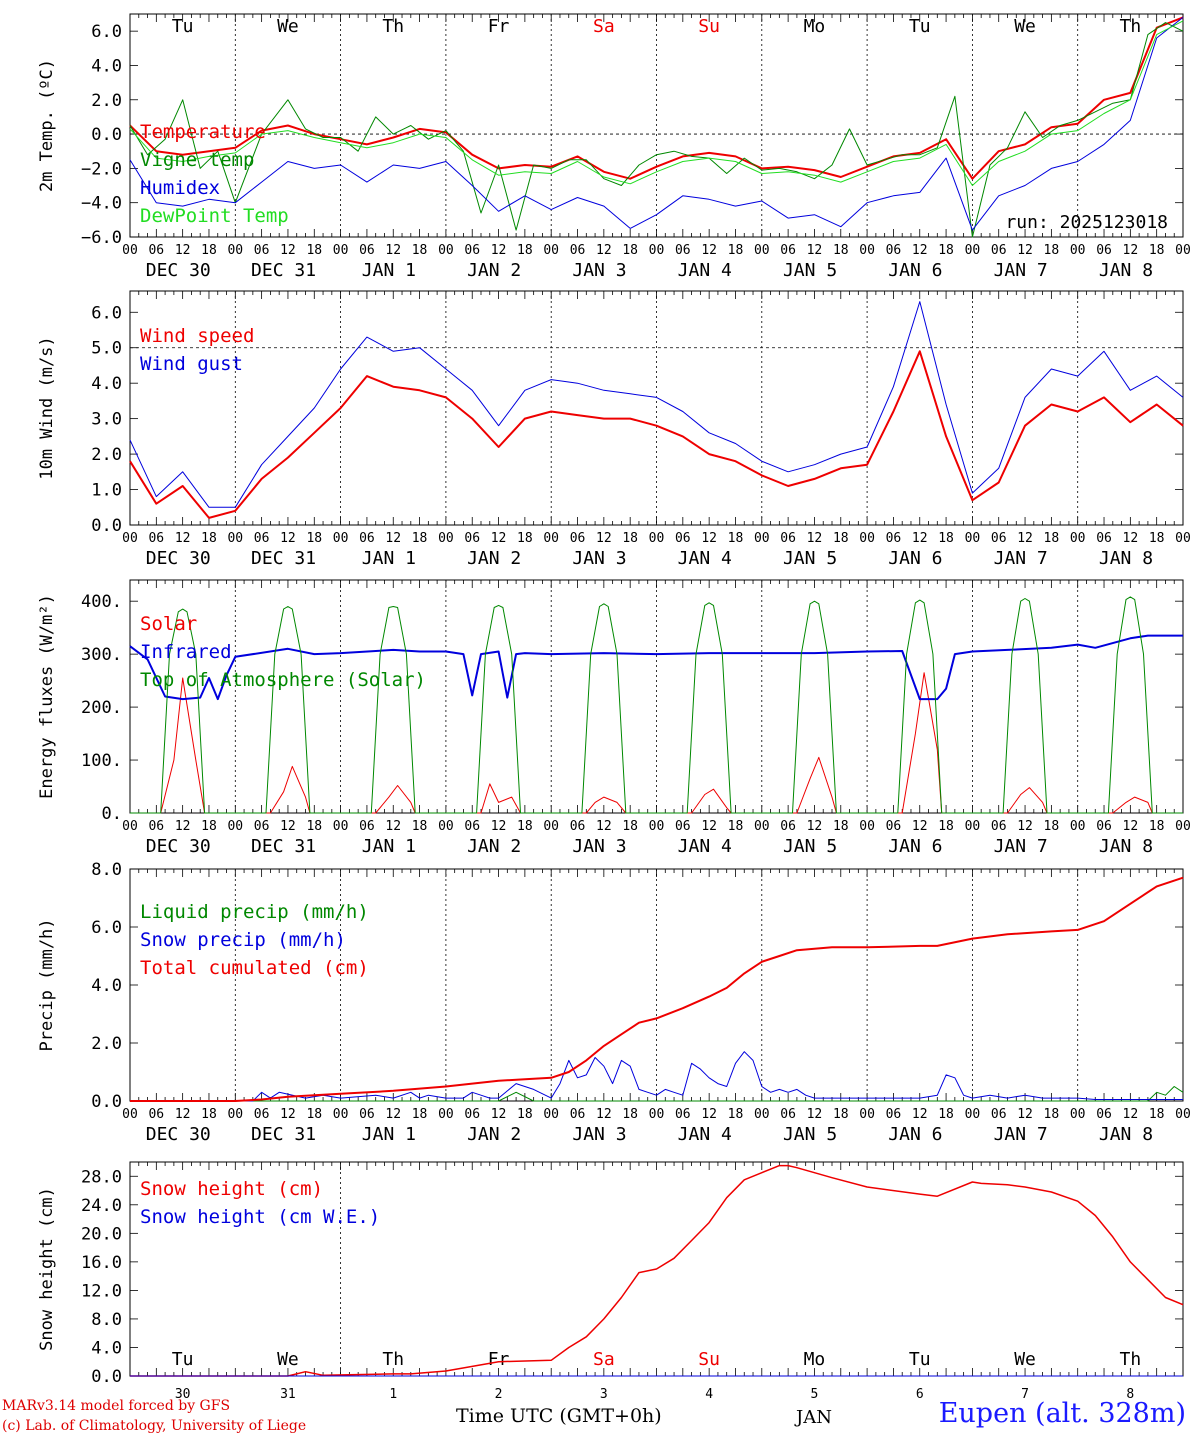  Describe the element at coordinates (604, 1394) in the screenshot. I see `day-number: 3` at that location.